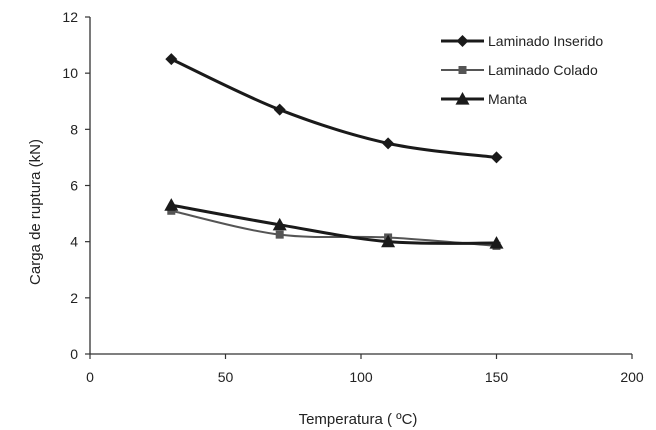  I want to click on y-tick-label: 2, so click(74, 298).